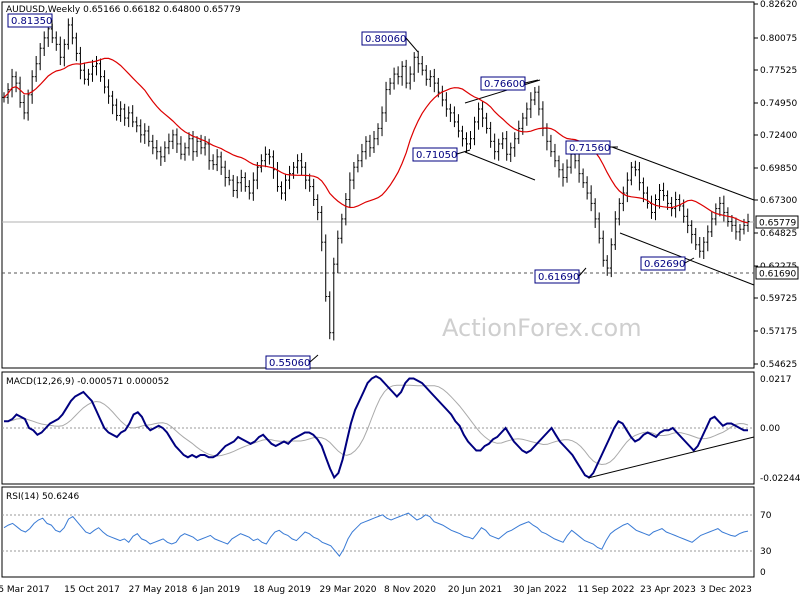 This screenshot has height=600, width=800. Describe the element at coordinates (158, 590) in the screenshot. I see `x-tick-label: 27 May 2018` at that location.